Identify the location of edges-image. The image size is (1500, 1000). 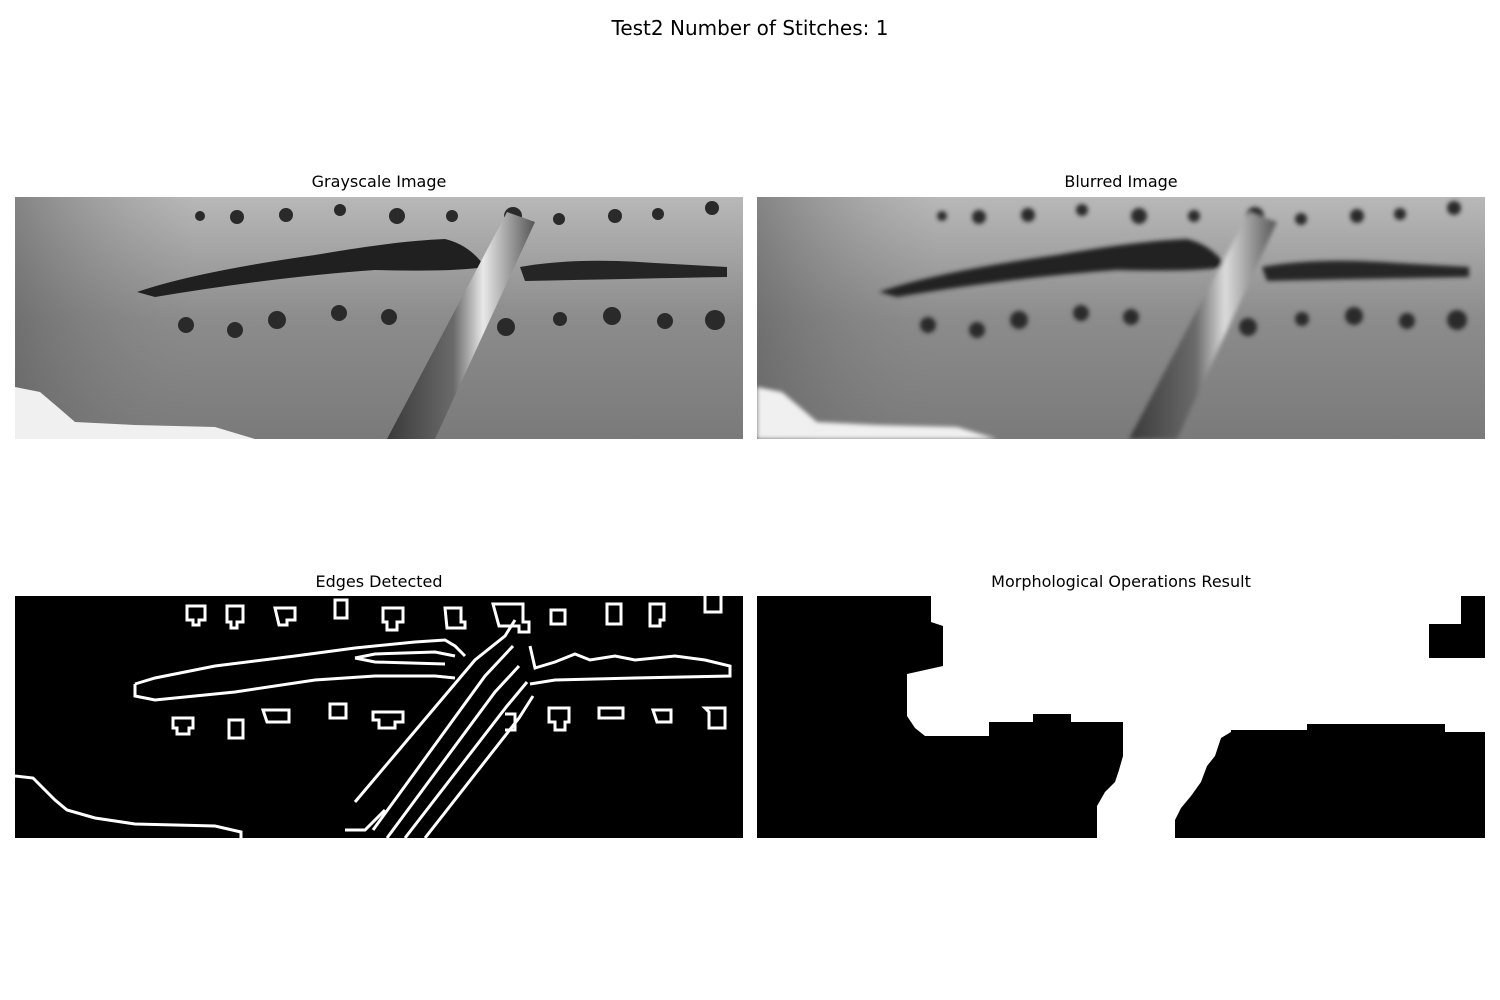
(379, 717).